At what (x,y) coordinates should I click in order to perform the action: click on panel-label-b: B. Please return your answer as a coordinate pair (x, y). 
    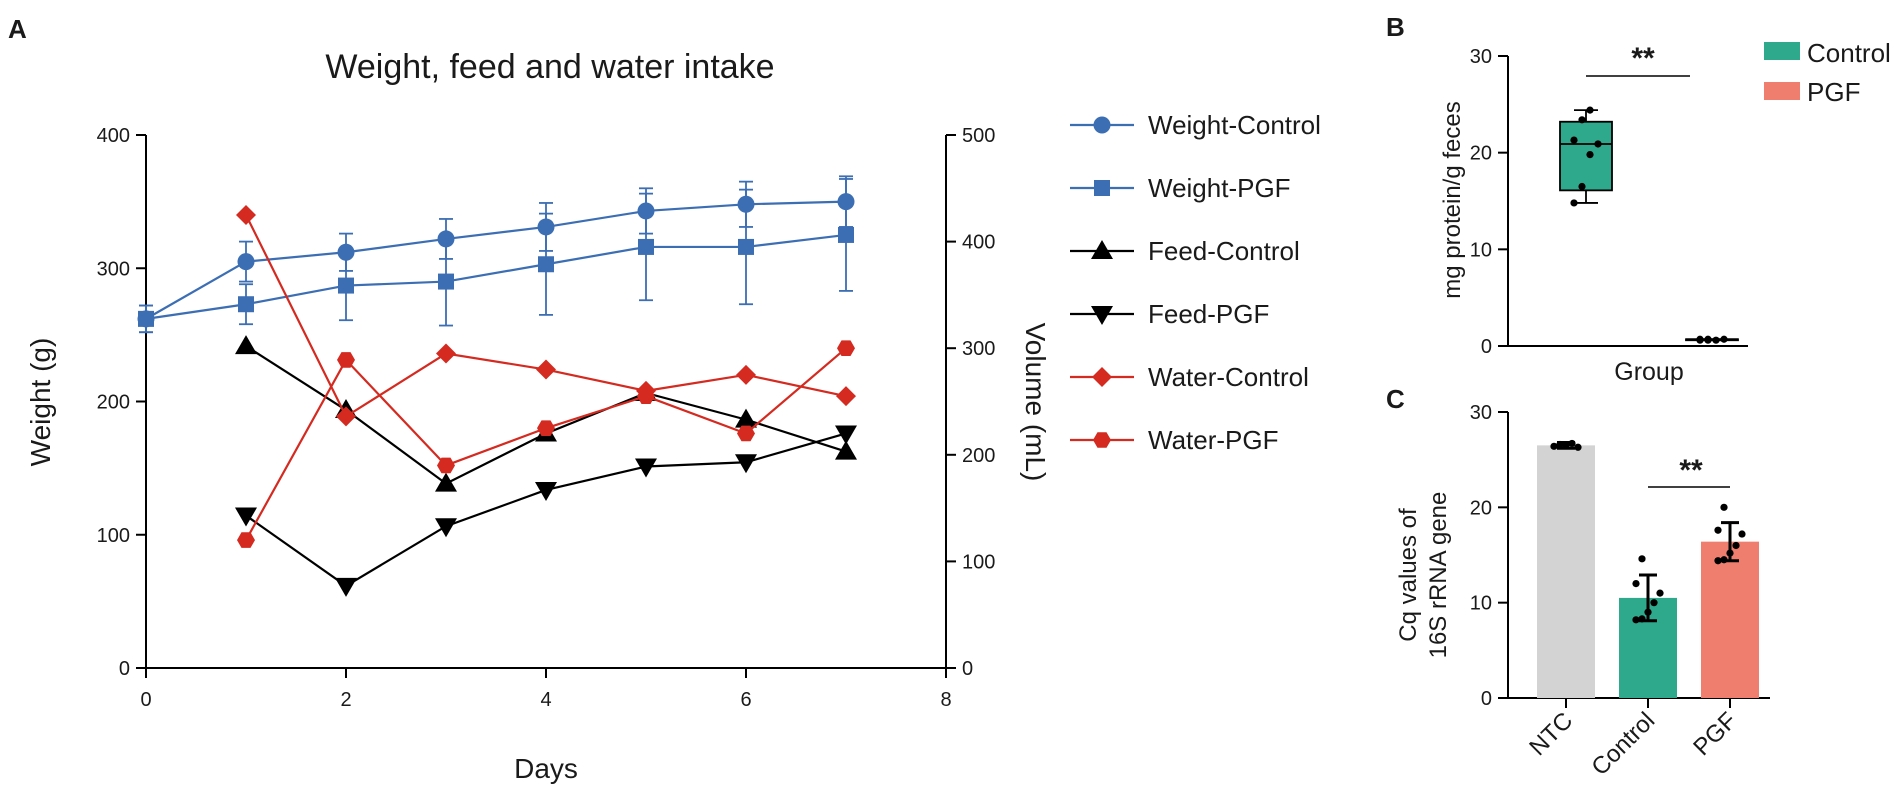
    Looking at the image, I should click on (1395, 27).